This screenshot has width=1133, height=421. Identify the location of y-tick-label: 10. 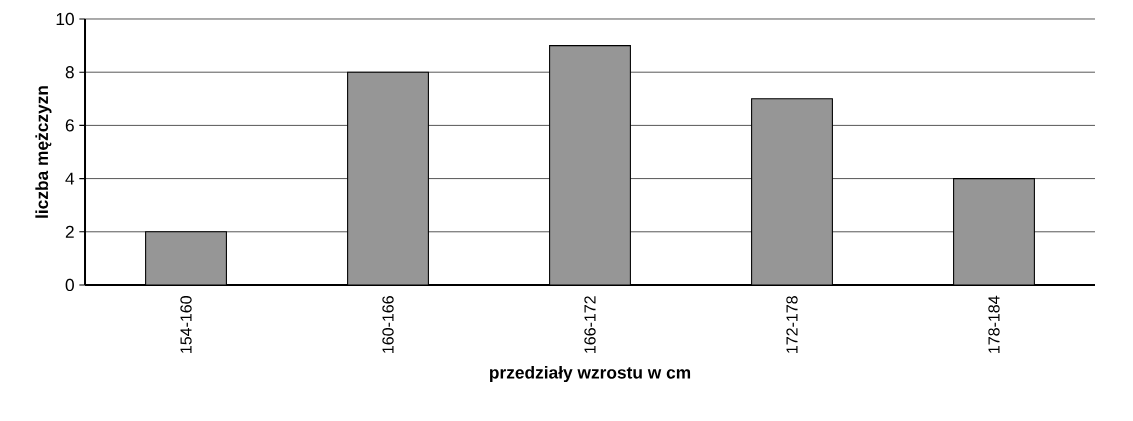
(65, 19).